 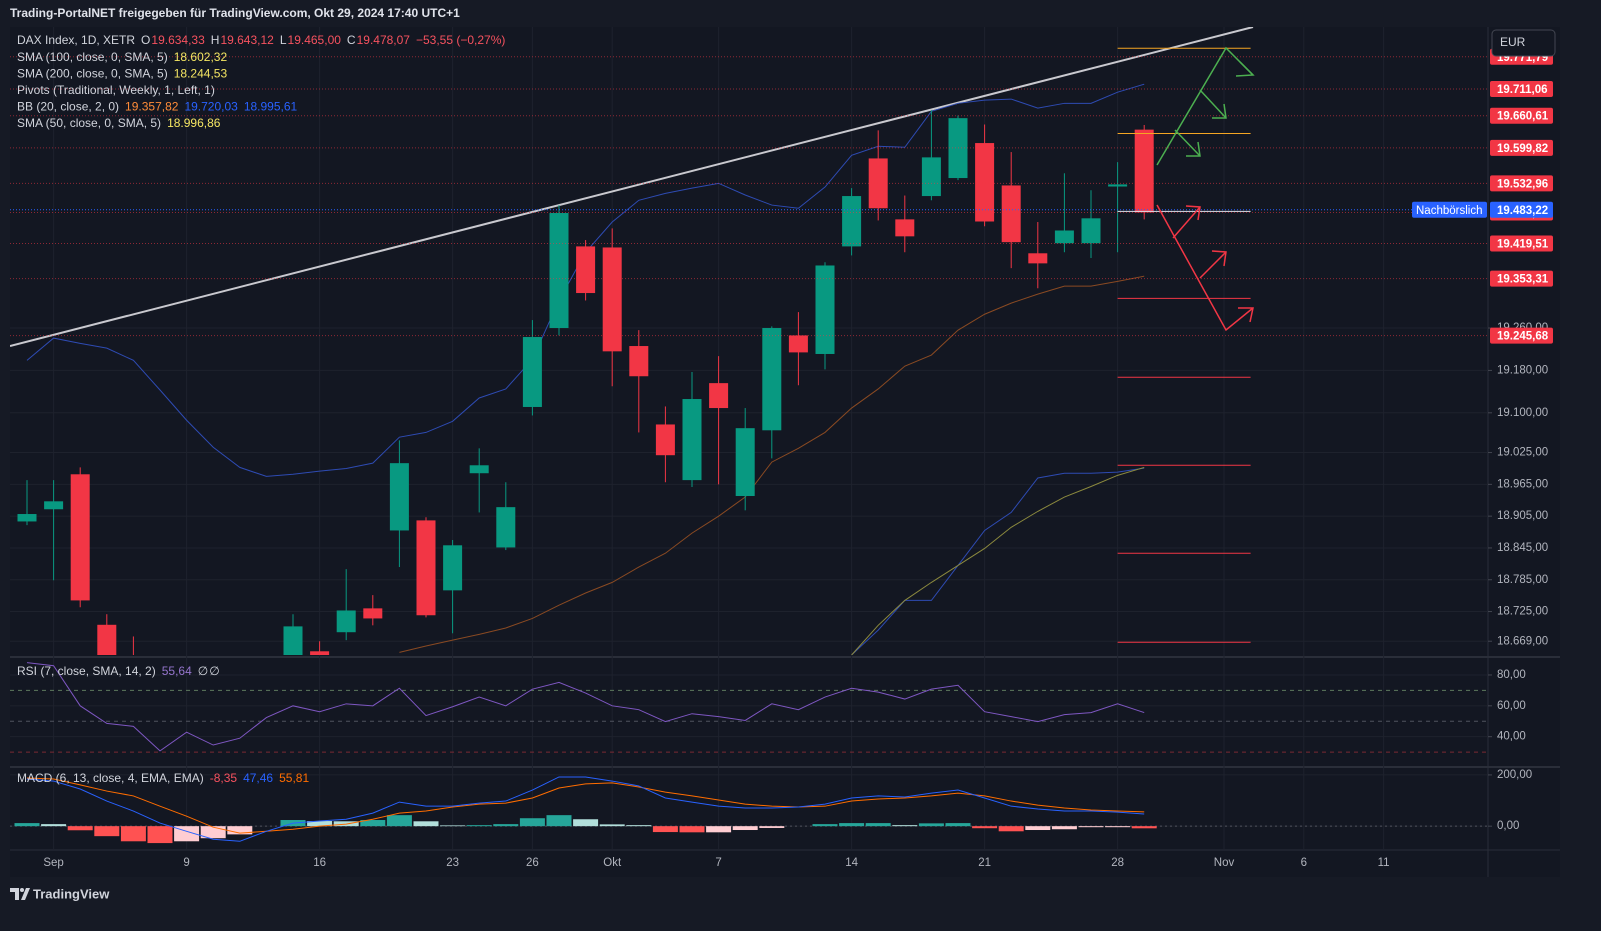 What do you see at coordinates (1522, 580) in the screenshot?
I see `y-tick-label: 18.785,00` at bounding box center [1522, 580].